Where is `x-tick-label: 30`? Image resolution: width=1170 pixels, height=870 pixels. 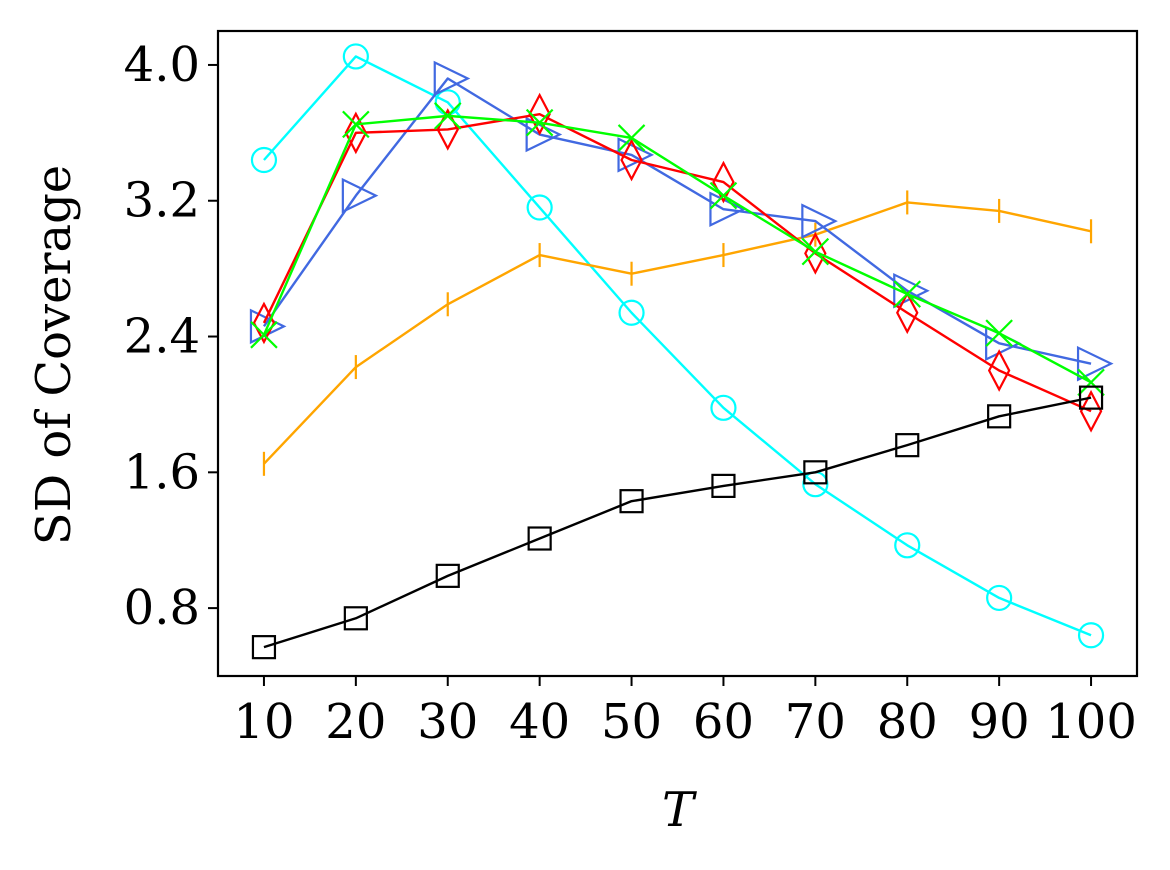
x-tick-label: 30 is located at coordinates (447, 722).